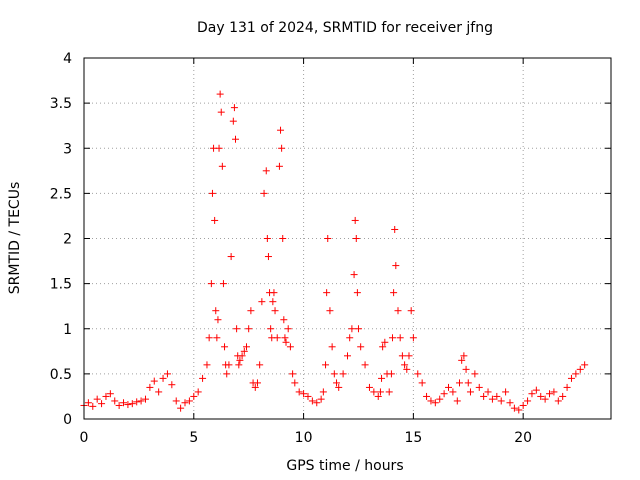 The width and height of the screenshot is (640, 480). Describe the element at coordinates (306, 438) in the screenshot. I see `x-tick-labels: 0 5 10 15 20` at that location.